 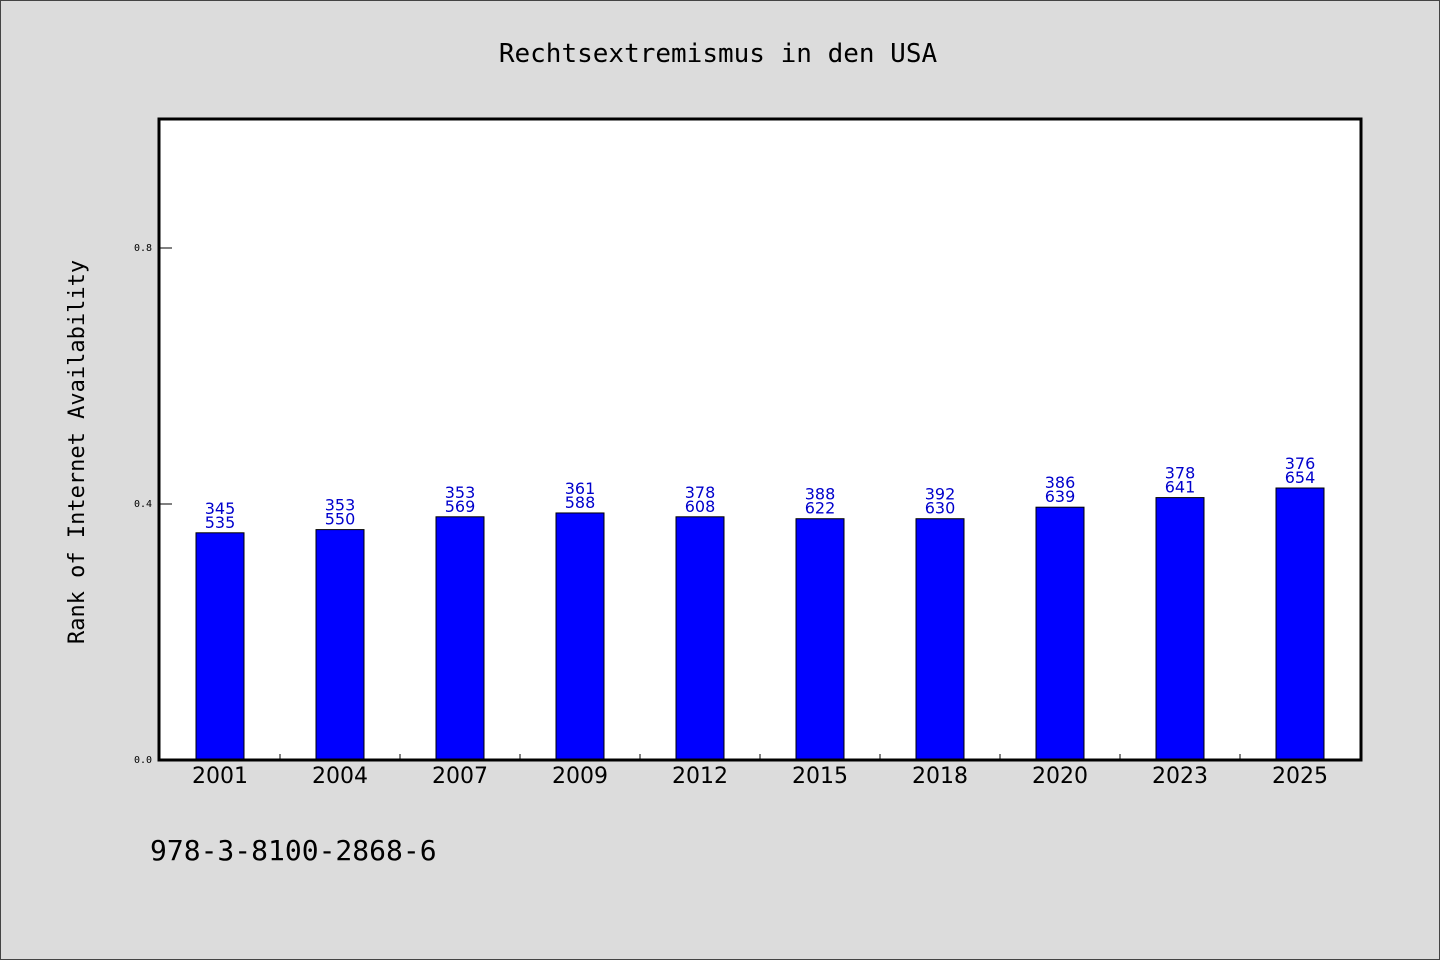 I want to click on data-label-top-2020: 386, so click(x=1060, y=482).